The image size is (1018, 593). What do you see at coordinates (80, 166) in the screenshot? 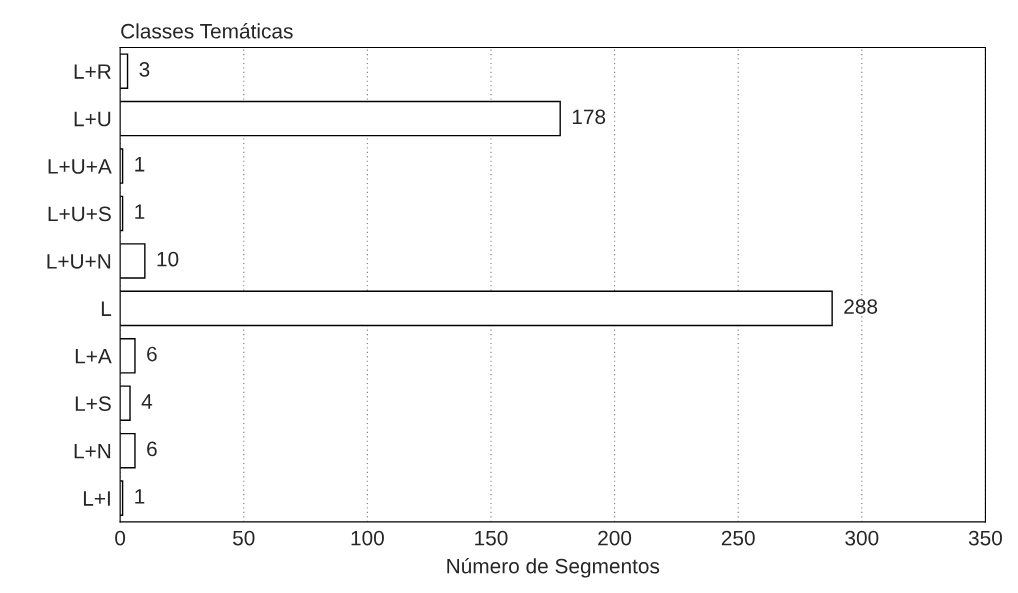
I see `y-tick-label: L+U+A` at bounding box center [80, 166].